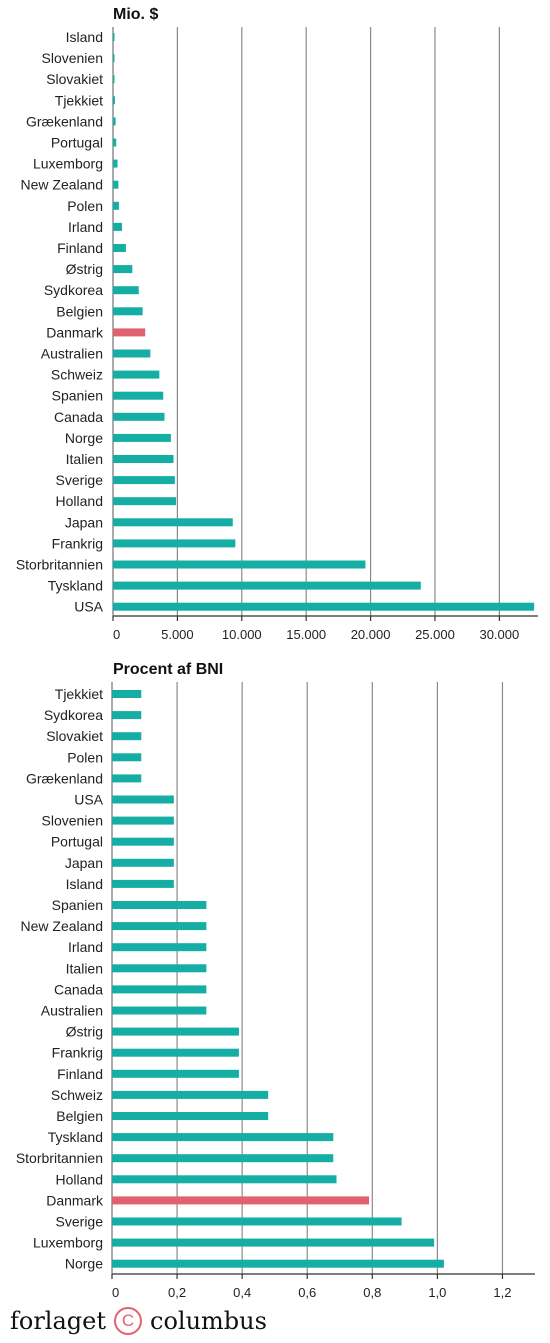 The width and height of the screenshot is (550, 1343). What do you see at coordinates (371, 634) in the screenshot?
I see `x-tick-label: 20.000` at bounding box center [371, 634].